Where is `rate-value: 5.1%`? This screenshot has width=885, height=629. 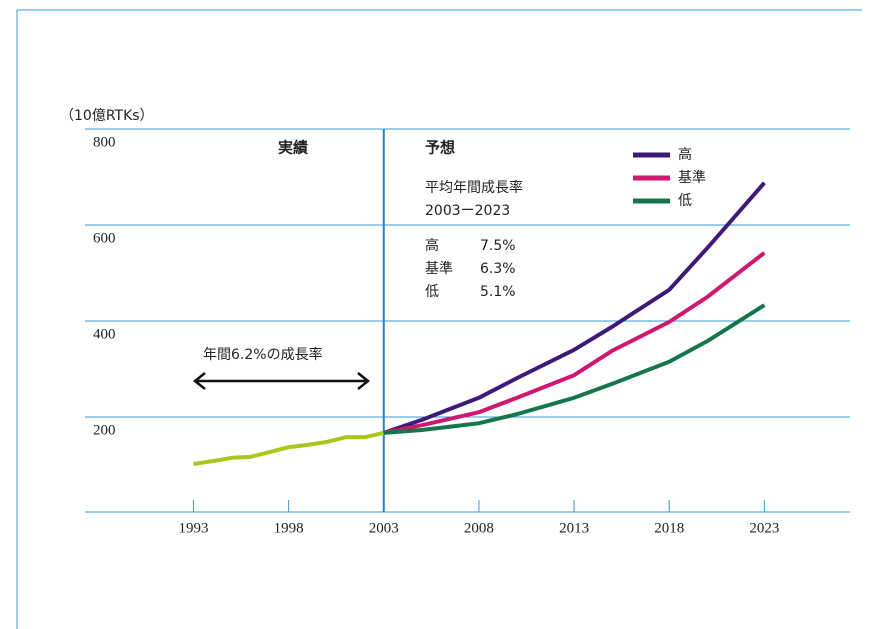
rate-value: 5.1% is located at coordinates (498, 292).